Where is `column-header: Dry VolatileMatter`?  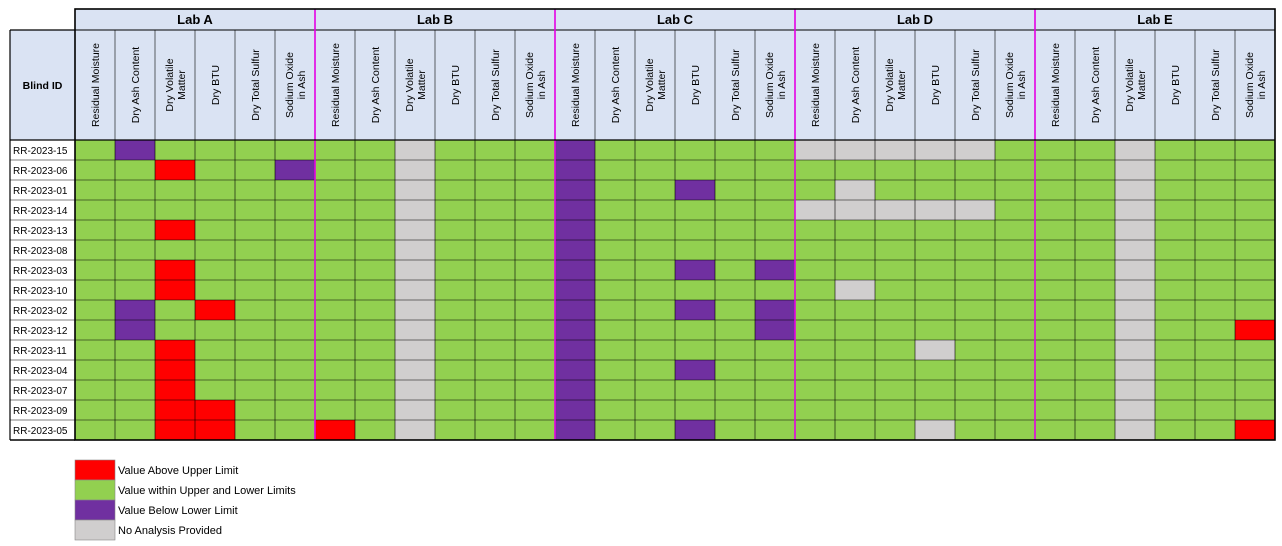 column-header: Dry VolatileMatter is located at coordinates (416, 84).